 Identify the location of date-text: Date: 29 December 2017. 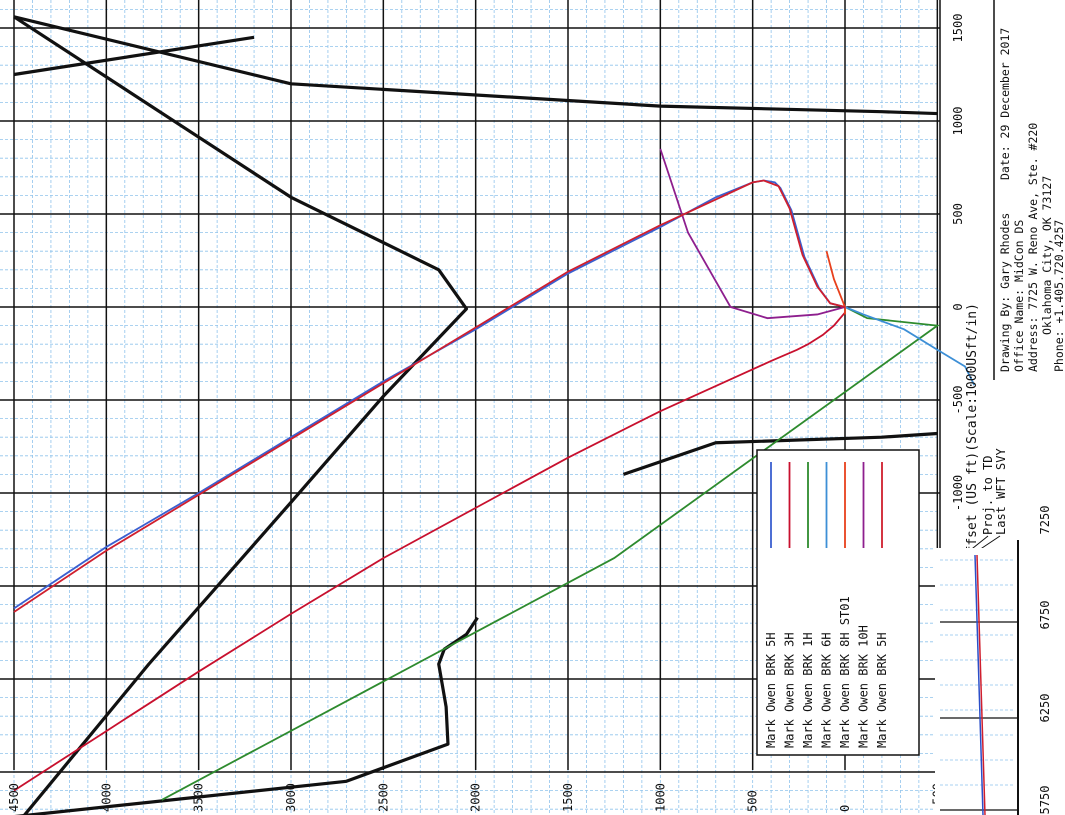
(1005, 104).